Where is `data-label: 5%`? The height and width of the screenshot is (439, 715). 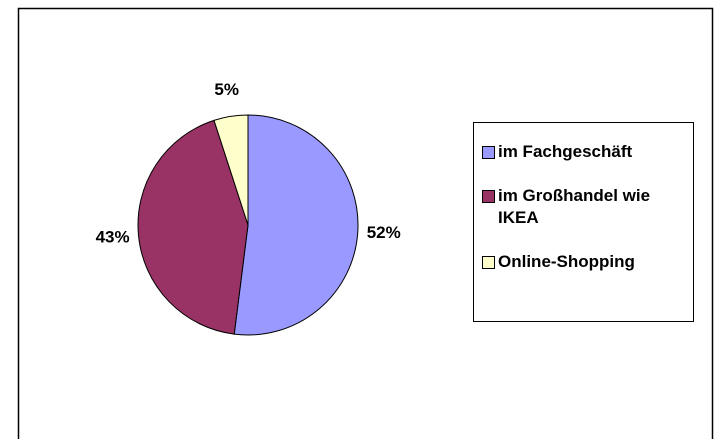 data-label: 5% is located at coordinates (226, 89).